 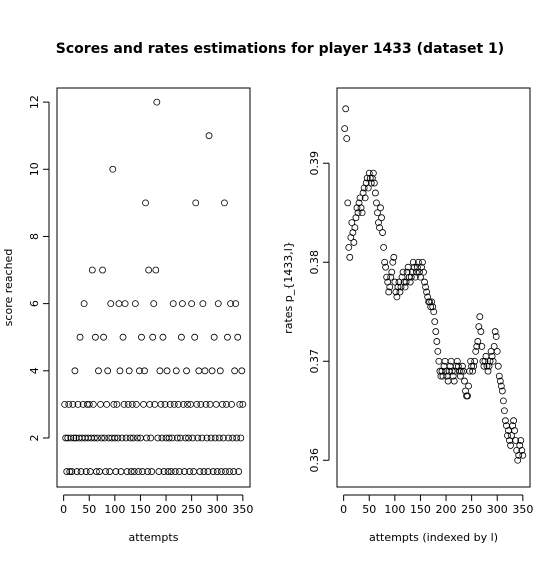 What do you see at coordinates (34, 370) in the screenshot?
I see `y-tick-label: 4` at bounding box center [34, 370].